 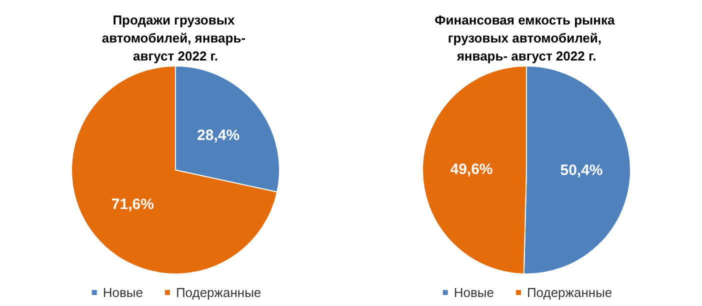 I want to click on data-label: 28,4%, so click(x=218, y=135).